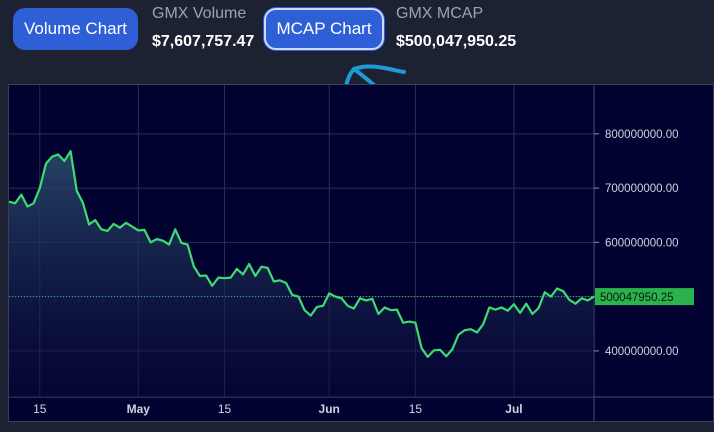 Image resolution: width=714 pixels, height=432 pixels. Describe the element at coordinates (637, 298) in the screenshot. I see `last-value-label: 500047950.25` at that location.